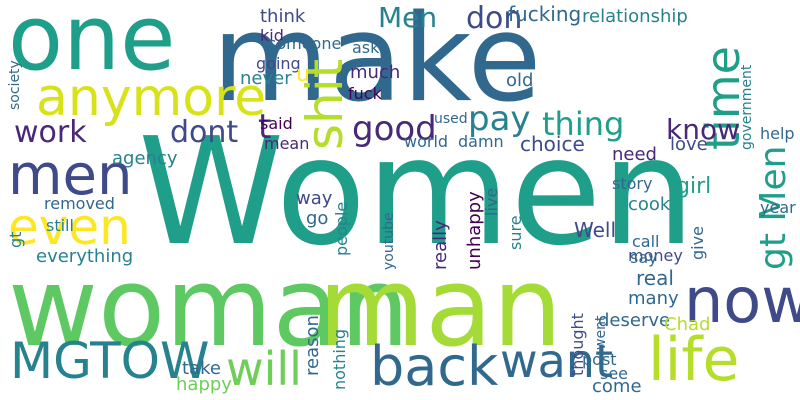 The image size is (800, 400). Describe the element at coordinates (614, 373) in the screenshot. I see `word: see` at that location.